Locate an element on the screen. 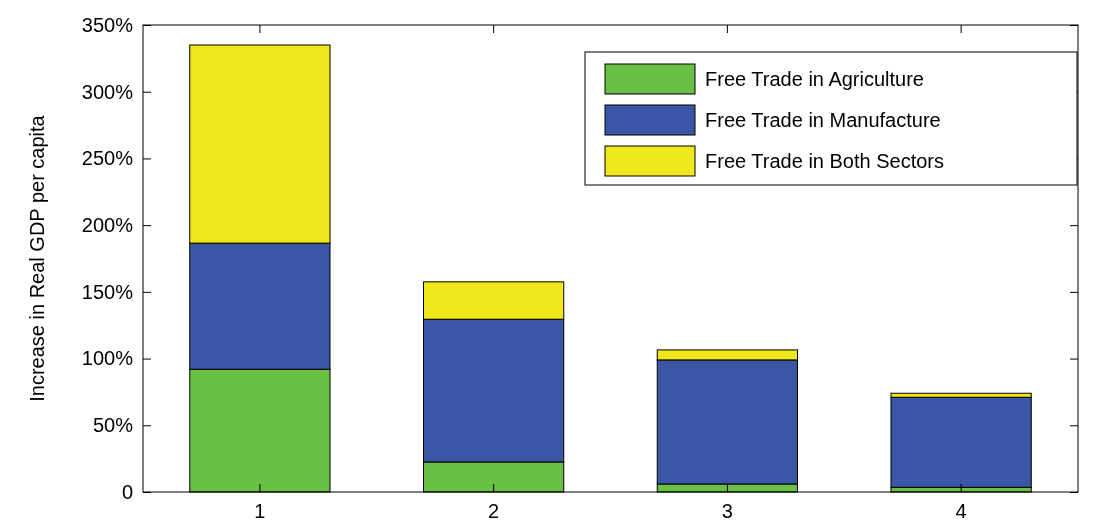  x-tick-label: 1 is located at coordinates (260, 511).